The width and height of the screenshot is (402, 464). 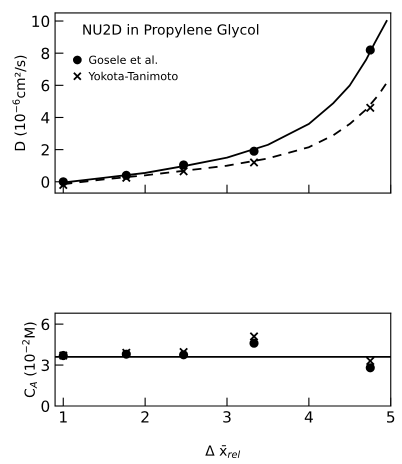 What do you see at coordinates (133, 76) in the screenshot?
I see `legend-label: Yokota-Tanimoto` at bounding box center [133, 76].